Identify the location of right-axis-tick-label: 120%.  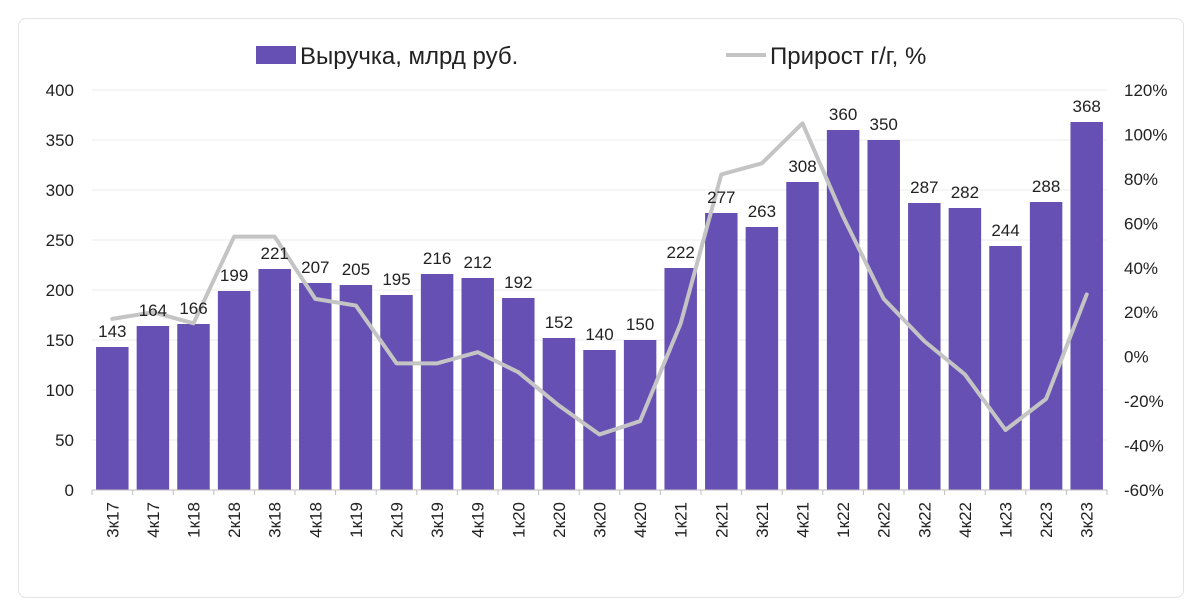
(1145, 90).